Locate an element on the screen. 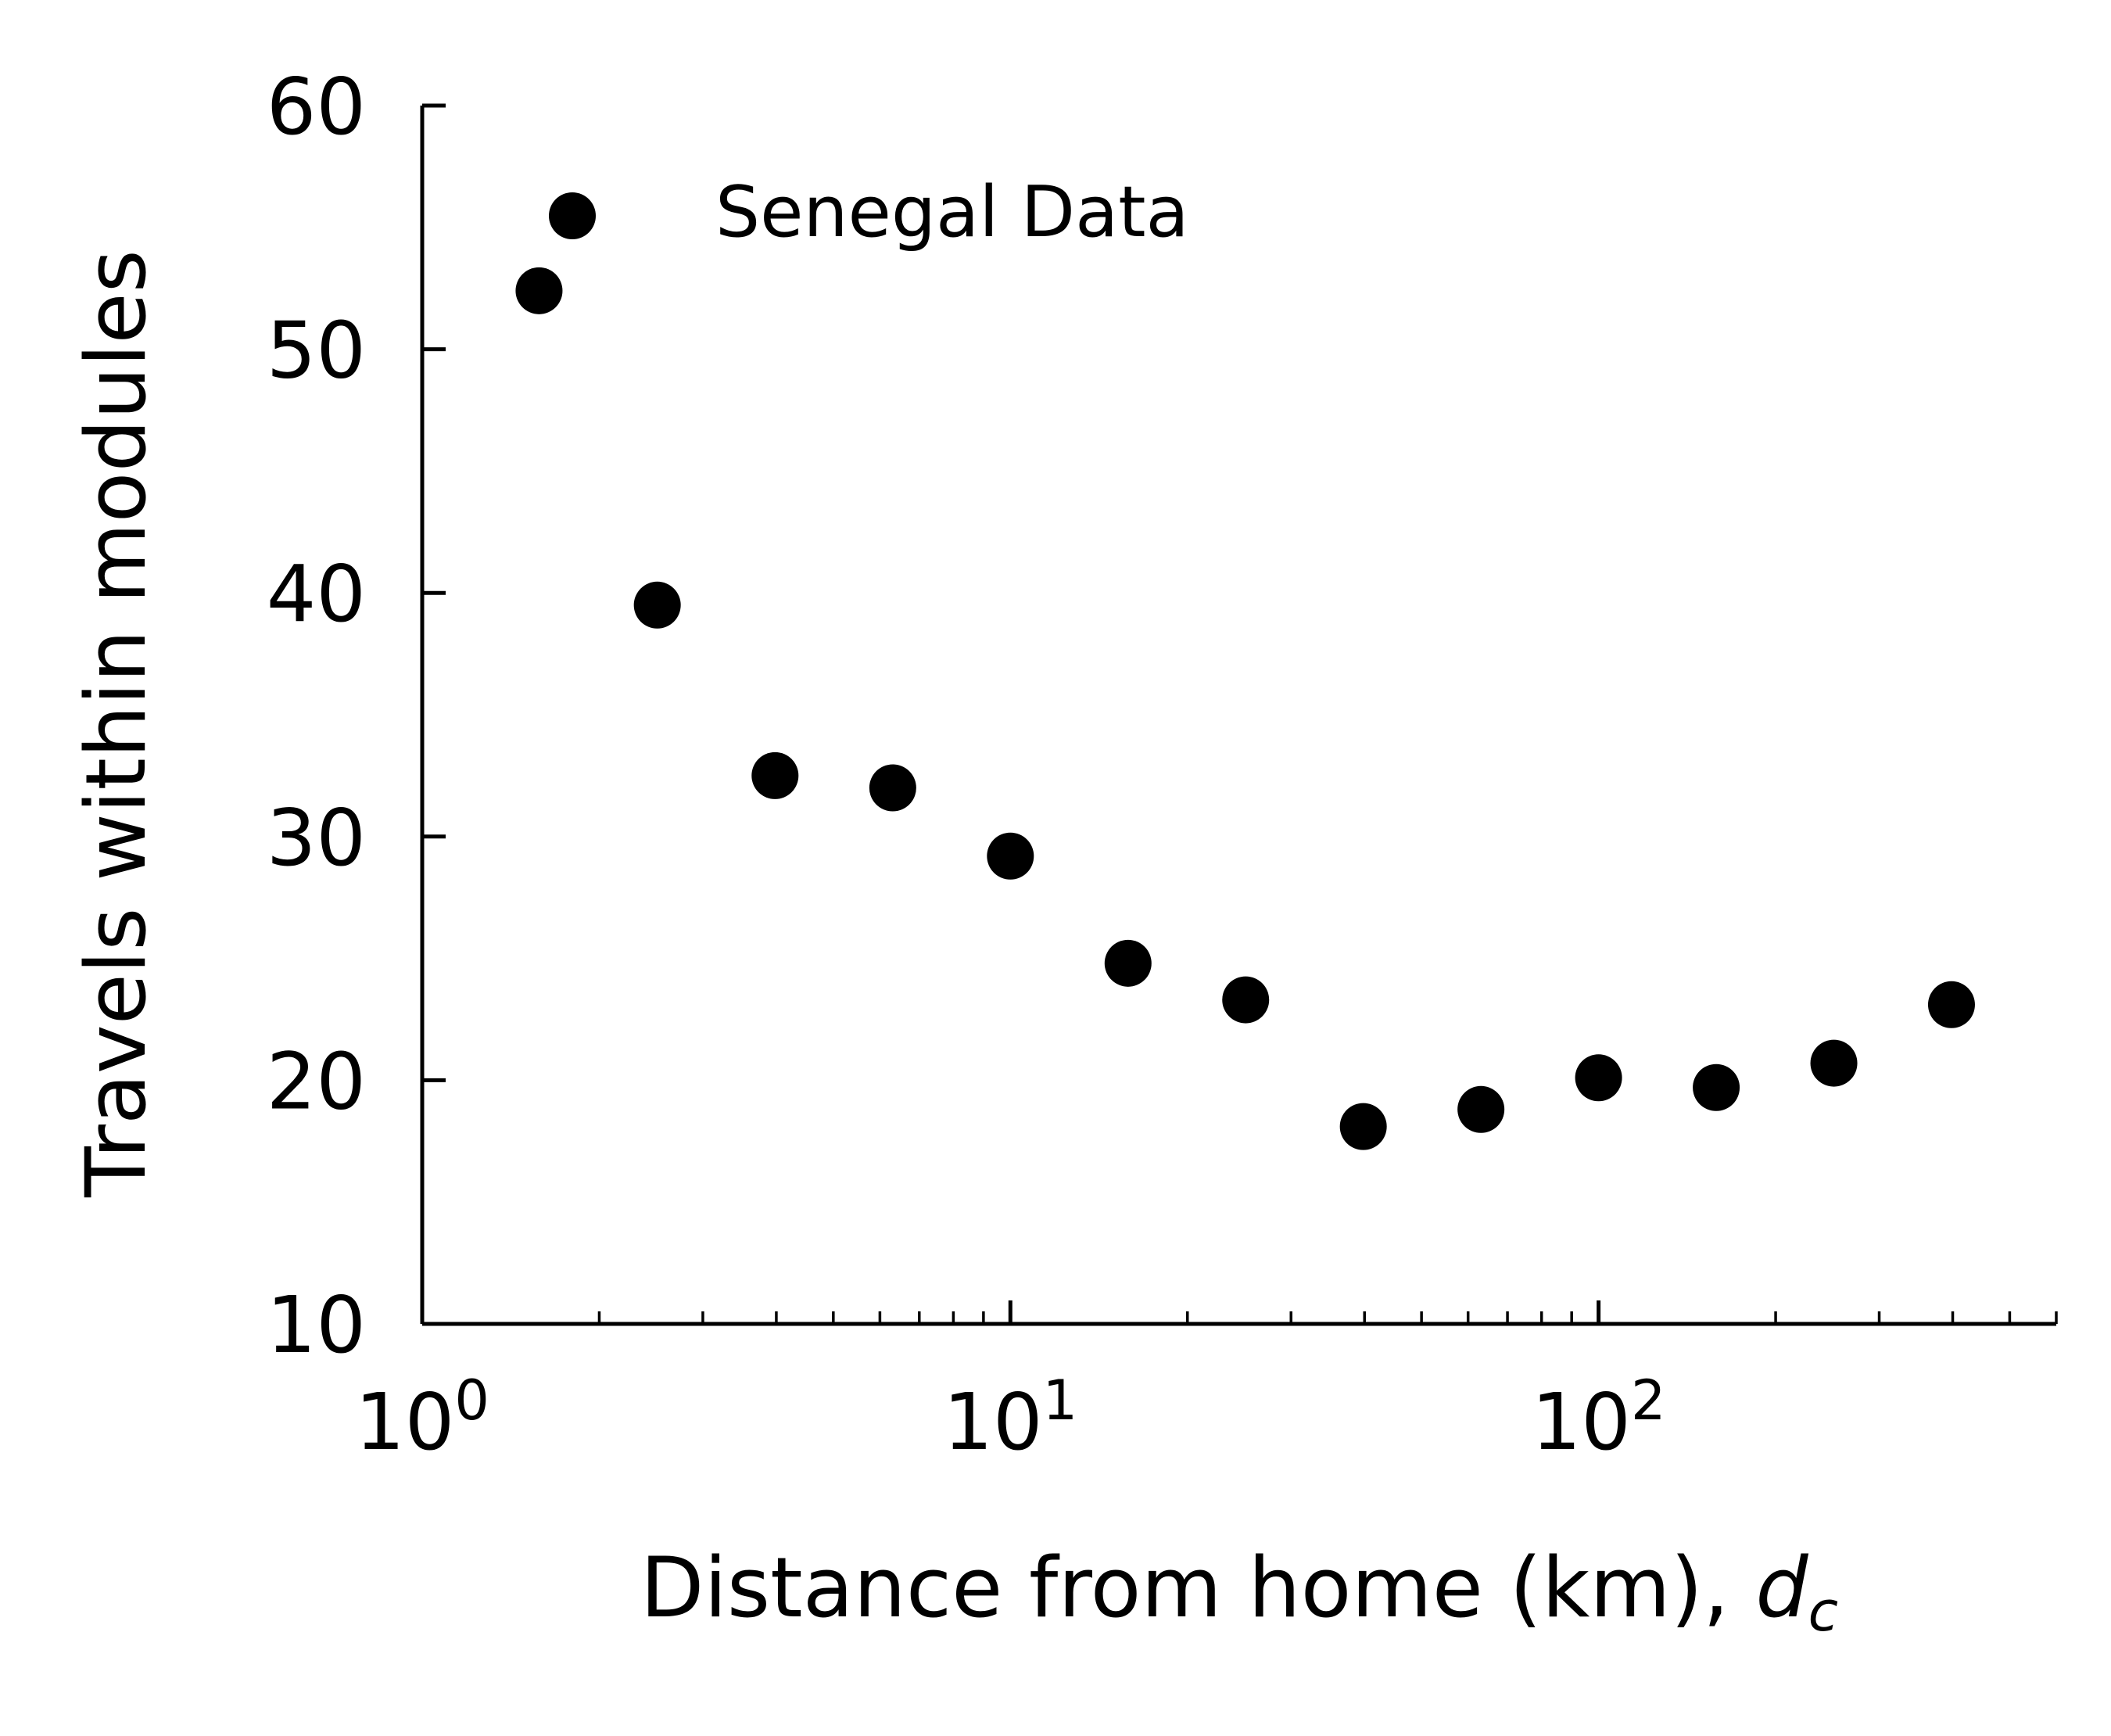 The width and height of the screenshot is (2111, 1736). legend: Senegal Data is located at coordinates (869, 212).